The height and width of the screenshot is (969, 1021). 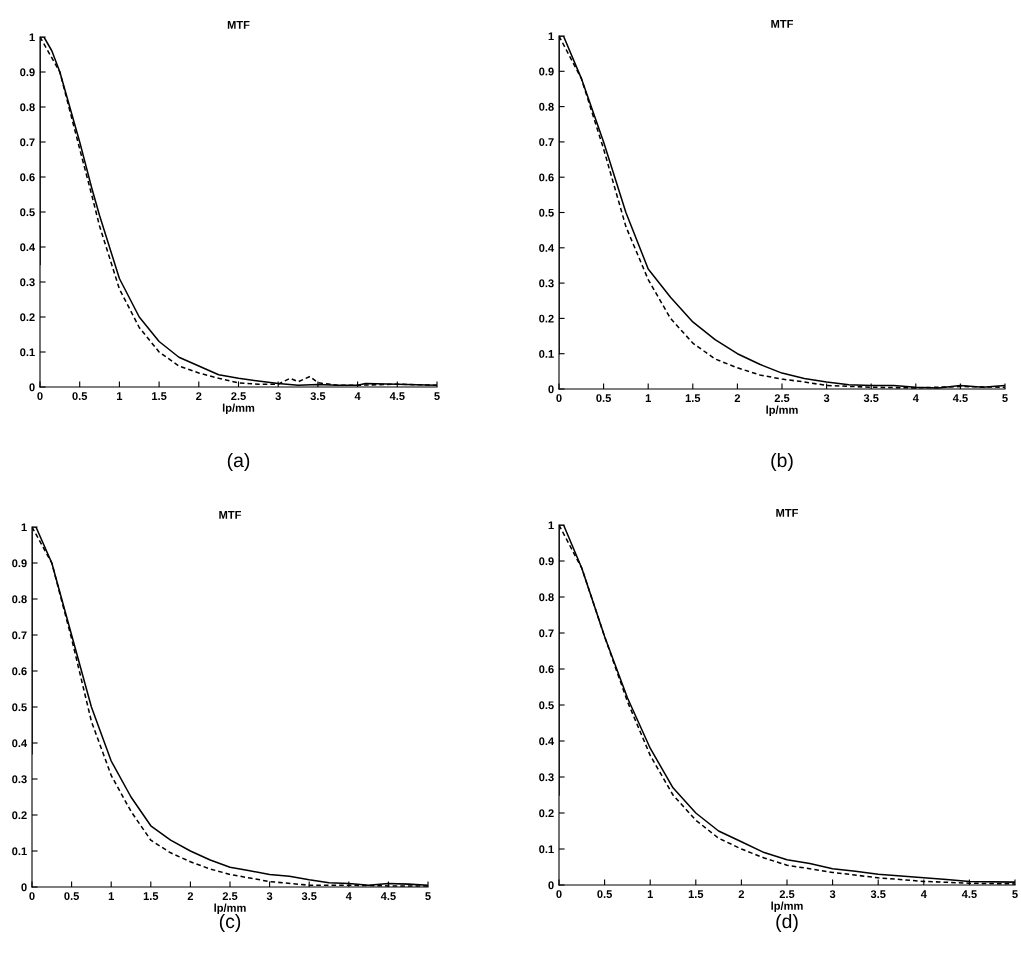 What do you see at coordinates (238, 462) in the screenshot?
I see `text: (a)` at bounding box center [238, 462].